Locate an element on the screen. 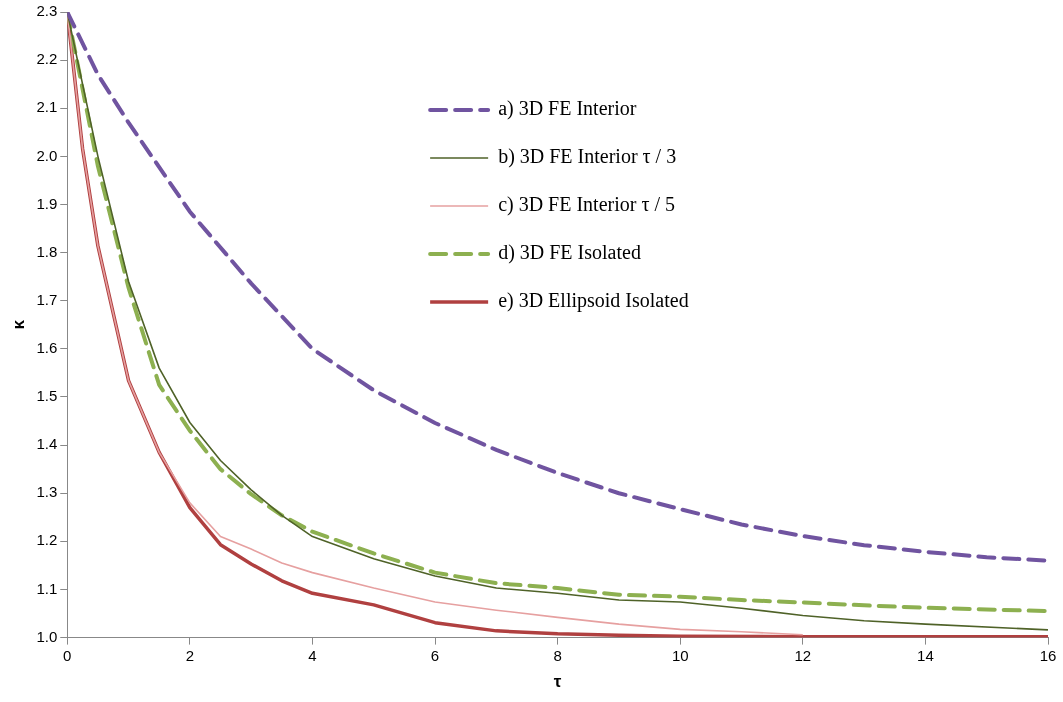 This screenshot has width=1063, height=702. x-tick-label: 8 is located at coordinates (557, 655).